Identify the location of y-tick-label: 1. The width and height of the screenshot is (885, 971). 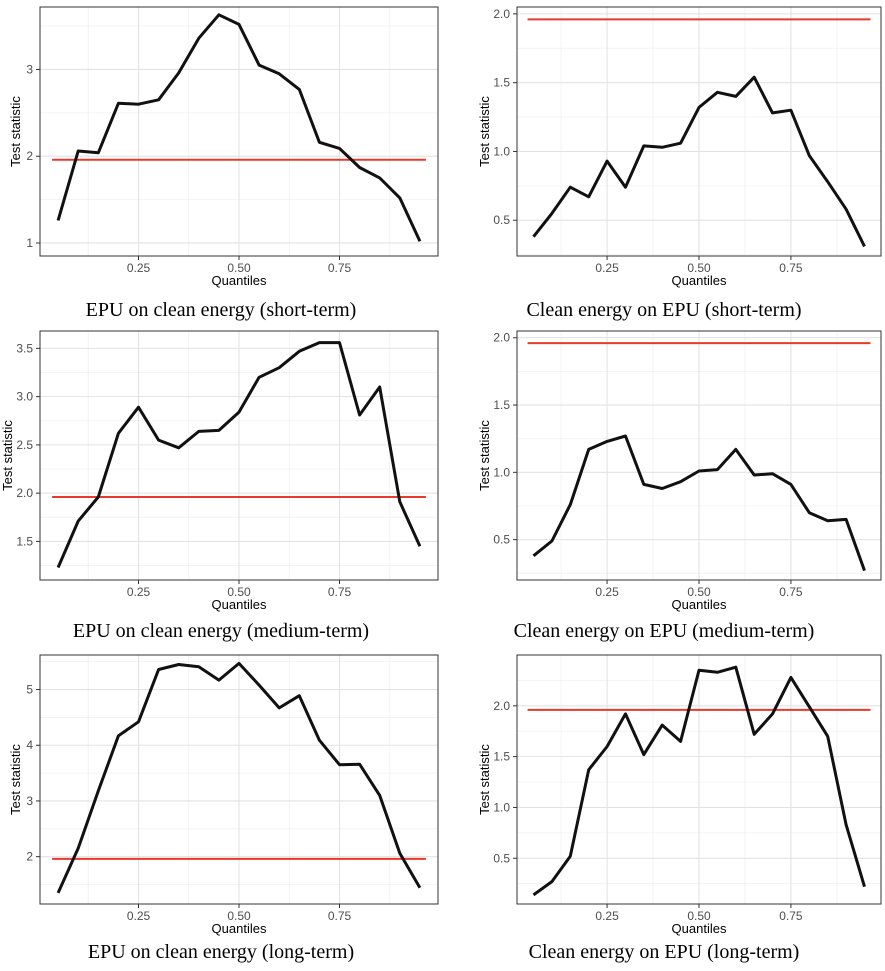
(29, 243).